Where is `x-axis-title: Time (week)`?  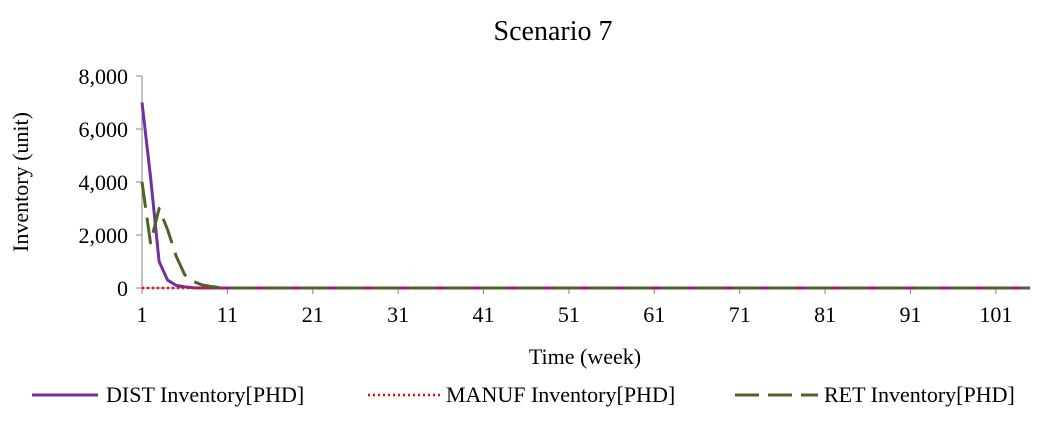 x-axis-title: Time (week) is located at coordinates (585, 356).